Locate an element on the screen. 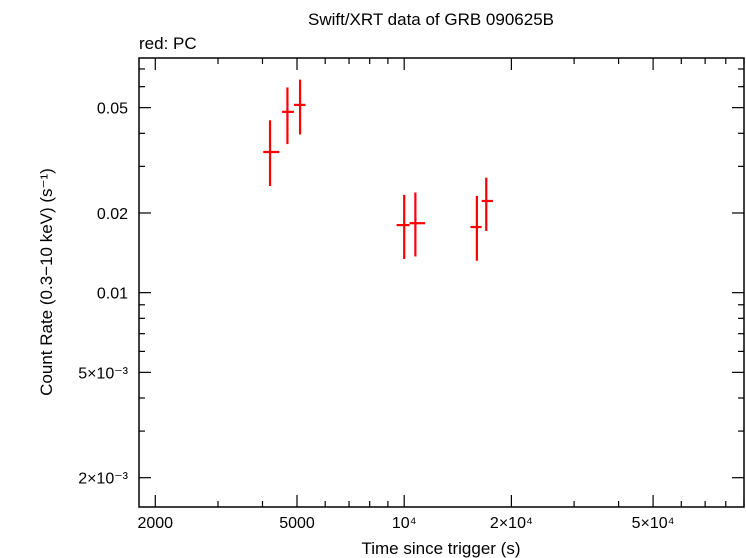 This screenshot has height=558, width=746. x-tick-labels: 2000 5000 10⁴ 2×10⁴ 5×10⁴ is located at coordinates (405, 523).